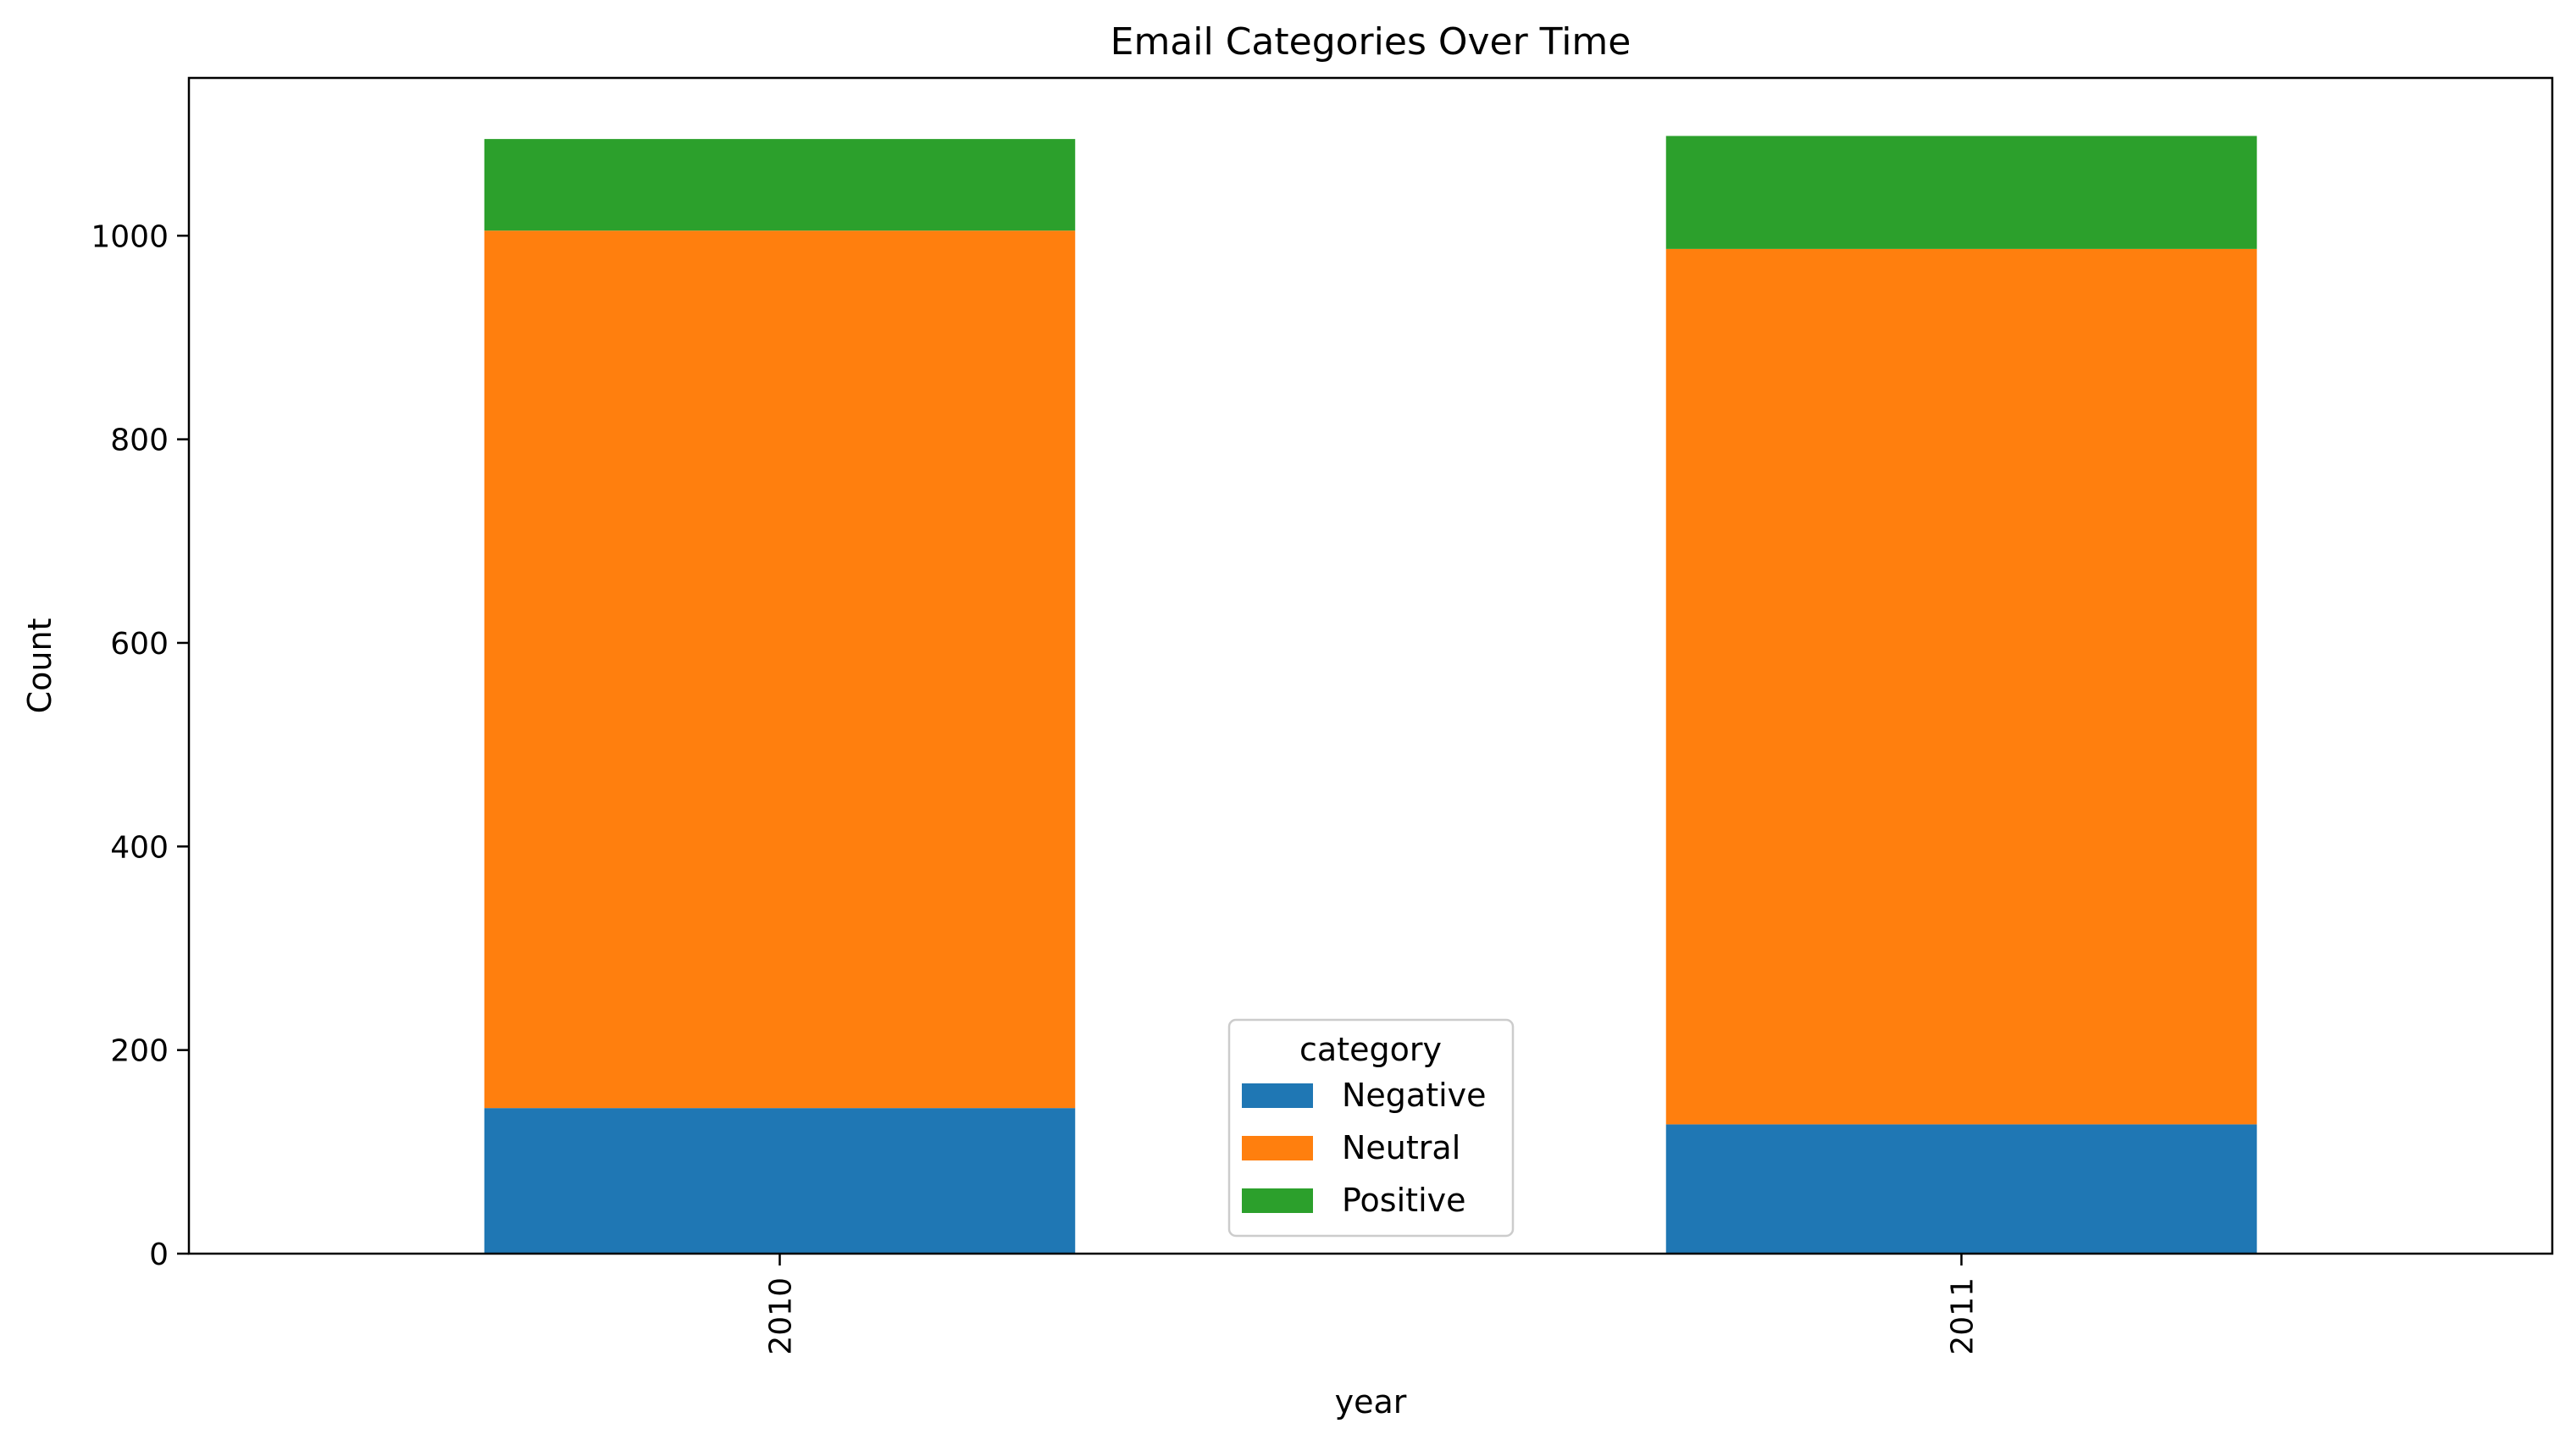 The width and height of the screenshot is (2576, 1440). I want to click on legend-label-negative: Negative, so click(1414, 1095).